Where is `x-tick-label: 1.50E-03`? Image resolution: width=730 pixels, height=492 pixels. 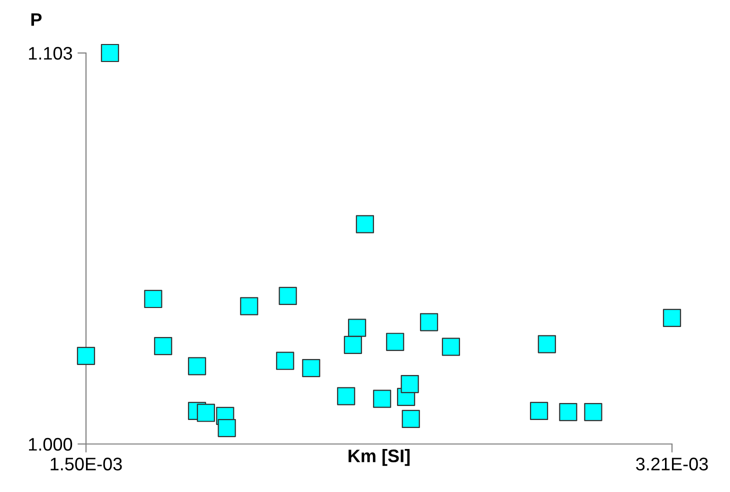
x-tick-label: 1.50E-03 is located at coordinates (86, 464).